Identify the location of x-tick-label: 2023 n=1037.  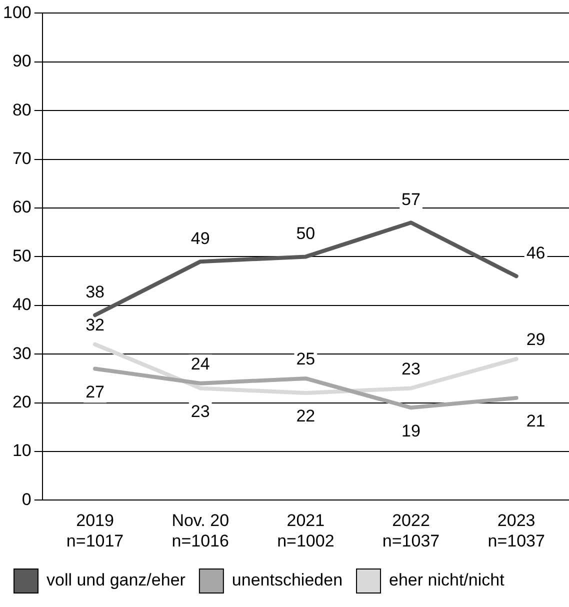
(516, 530).